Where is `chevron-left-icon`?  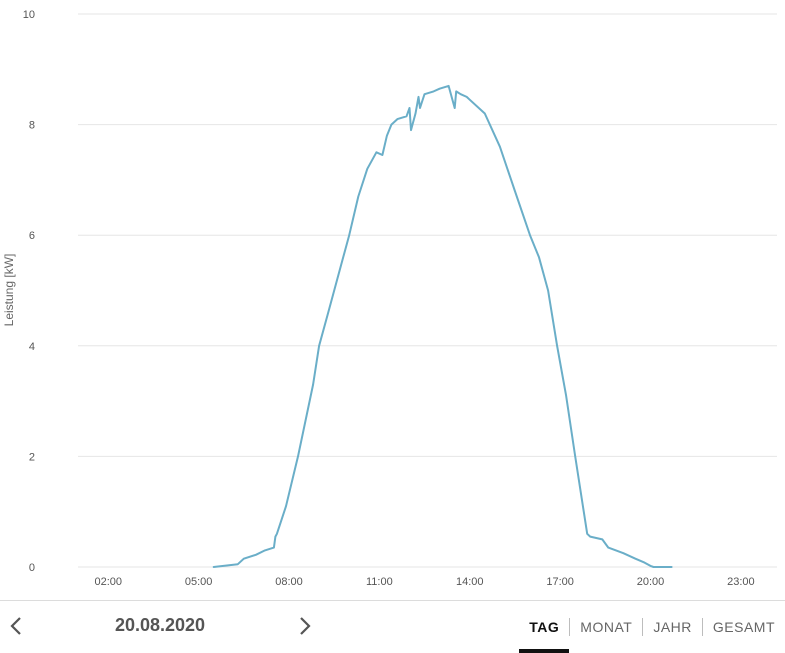 chevron-left-icon is located at coordinates (15, 626).